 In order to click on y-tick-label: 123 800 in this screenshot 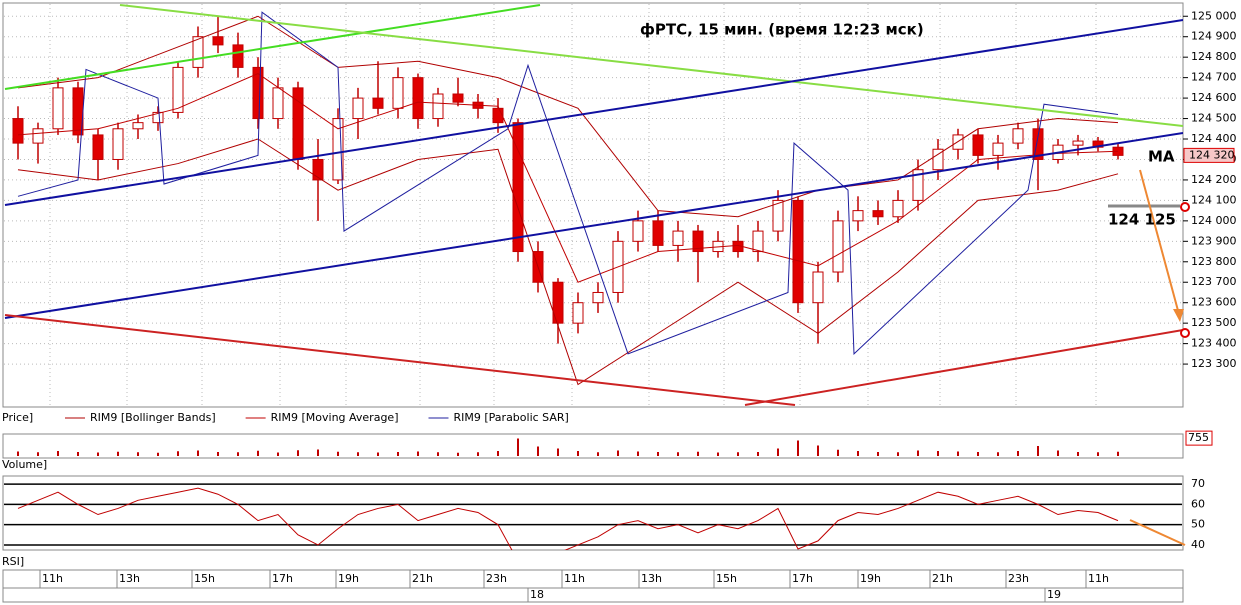, I will do `click(1214, 261)`.